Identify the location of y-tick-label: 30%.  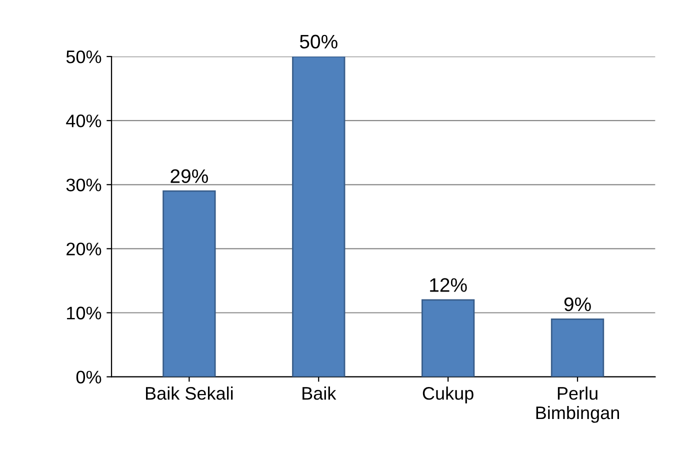
(84, 185).